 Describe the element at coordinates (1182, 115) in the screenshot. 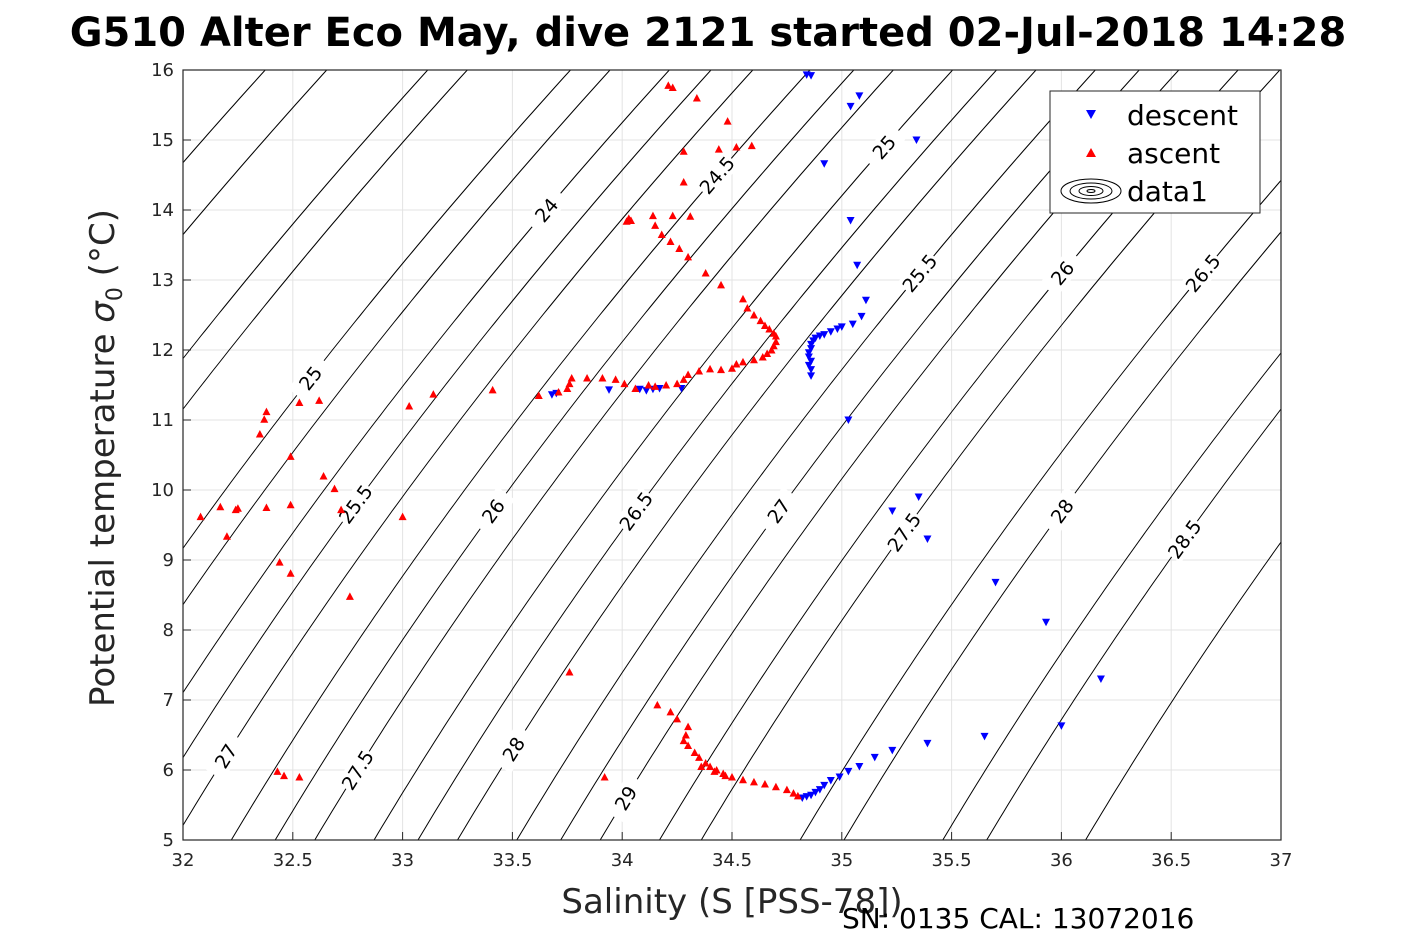

I see `legend-descent-label: descent` at that location.